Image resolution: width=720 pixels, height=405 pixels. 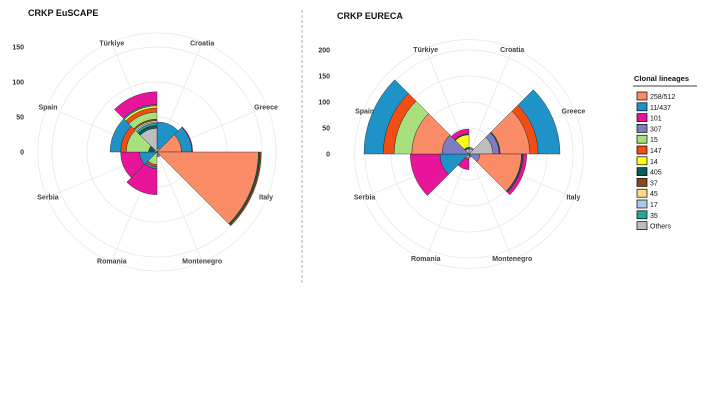 What do you see at coordinates (656, 151) in the screenshot?
I see `legend-label: 147` at bounding box center [656, 151].